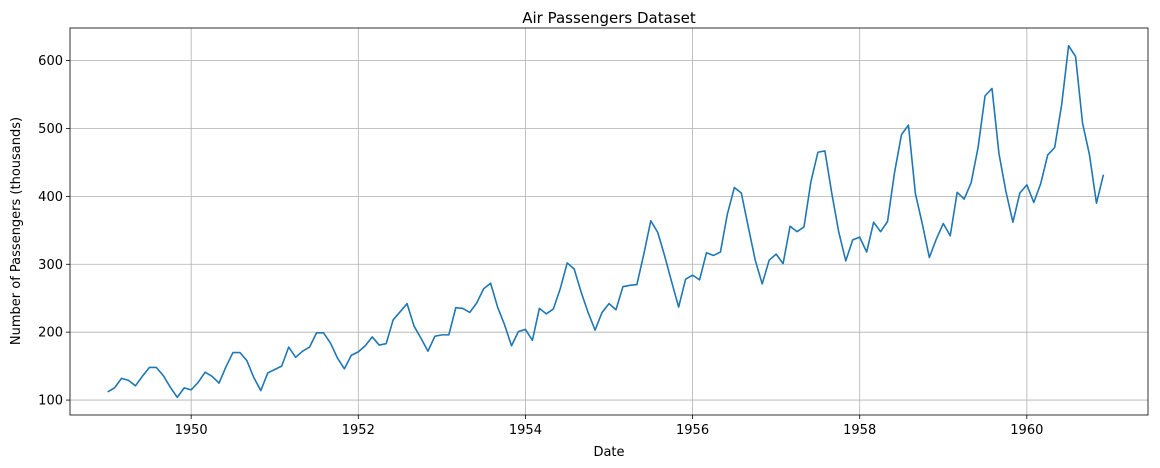 The width and height of the screenshot is (1160, 468). I want to click on x-axis-label: Date, so click(608, 452).